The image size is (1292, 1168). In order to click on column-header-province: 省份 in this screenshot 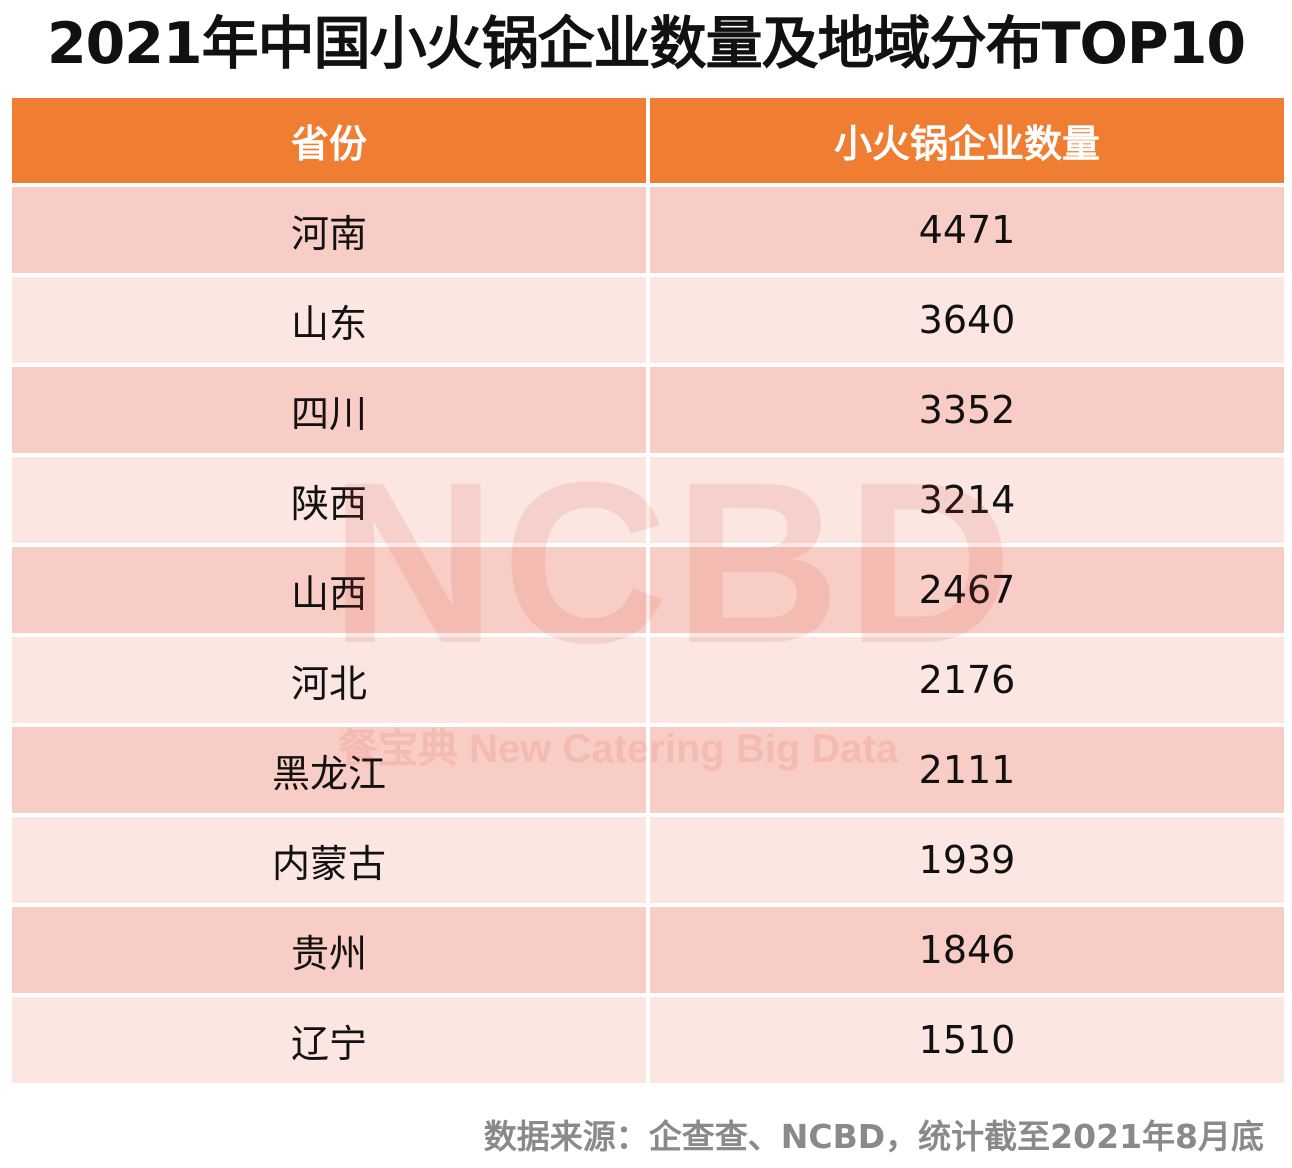, I will do `click(329, 140)`.